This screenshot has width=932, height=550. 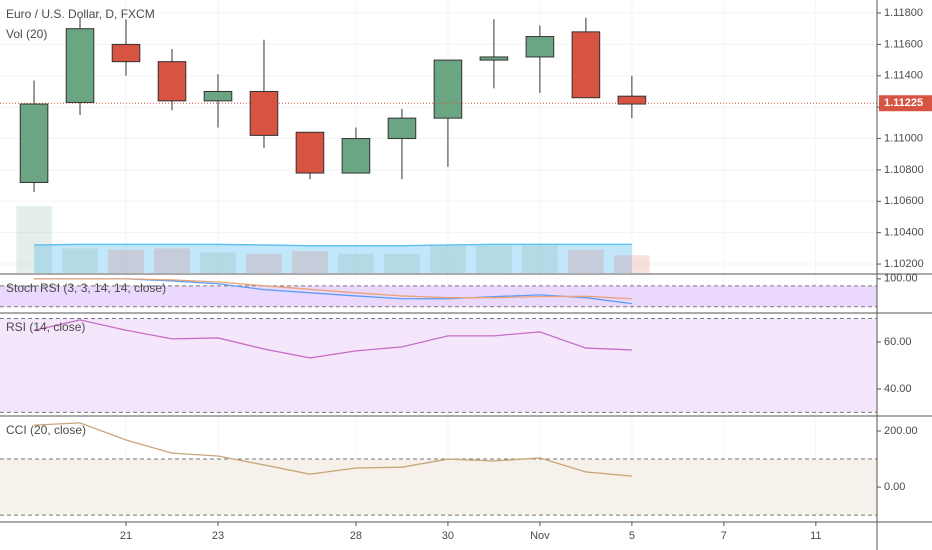 I want to click on pane-title: RSI (14, close), so click(x=45, y=327).